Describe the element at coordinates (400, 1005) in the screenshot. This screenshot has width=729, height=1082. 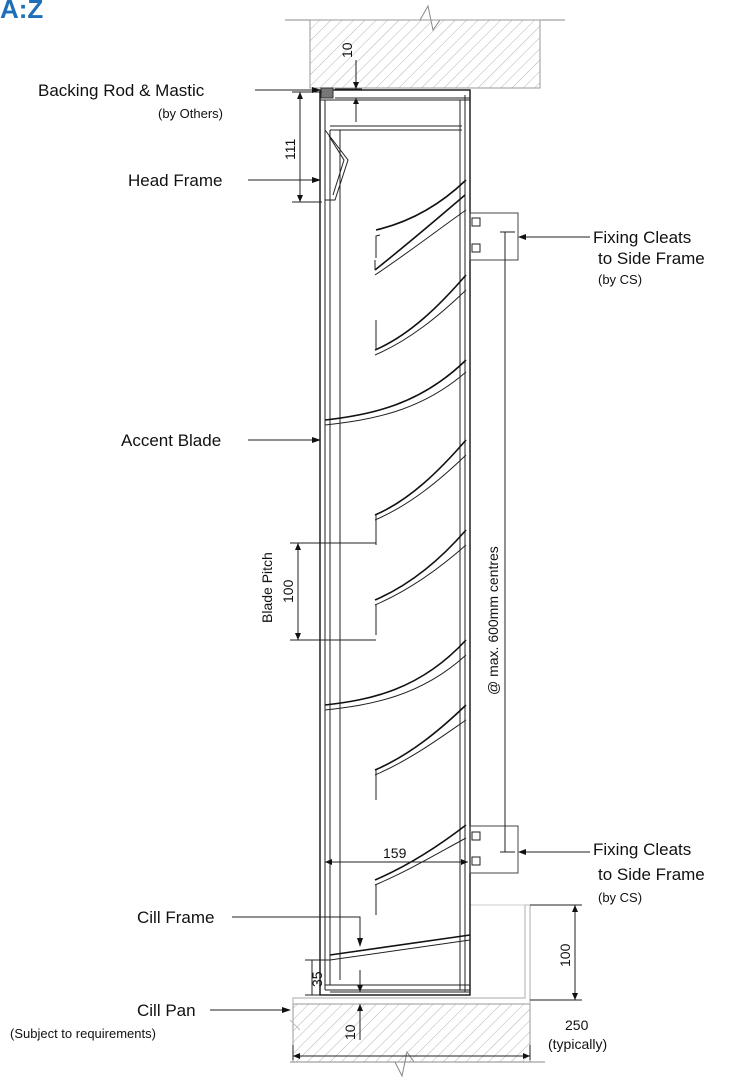
I see `bottom-gap-dimension: 10` at that location.